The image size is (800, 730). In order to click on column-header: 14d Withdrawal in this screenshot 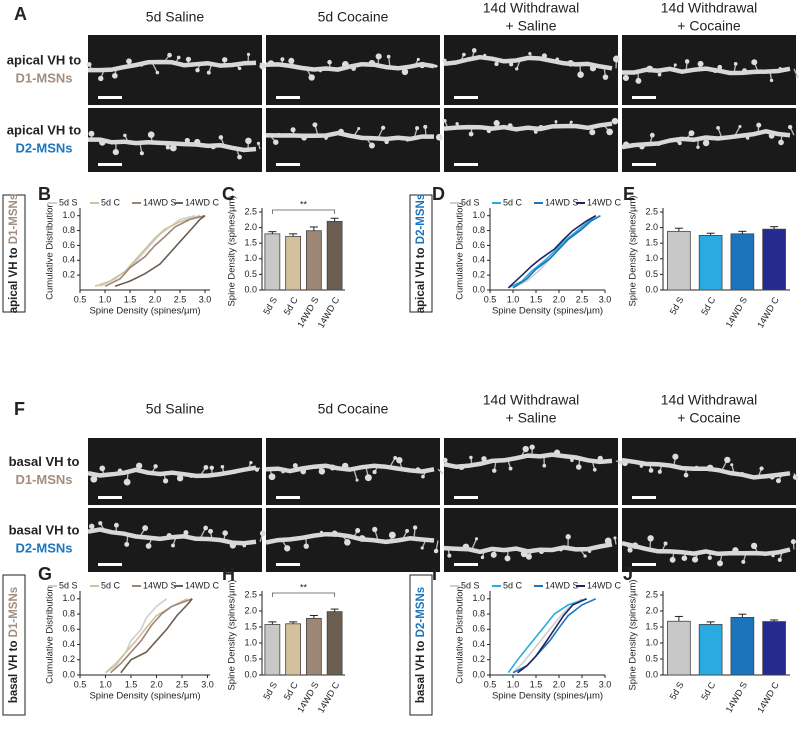, I will do `click(531, 400)`.